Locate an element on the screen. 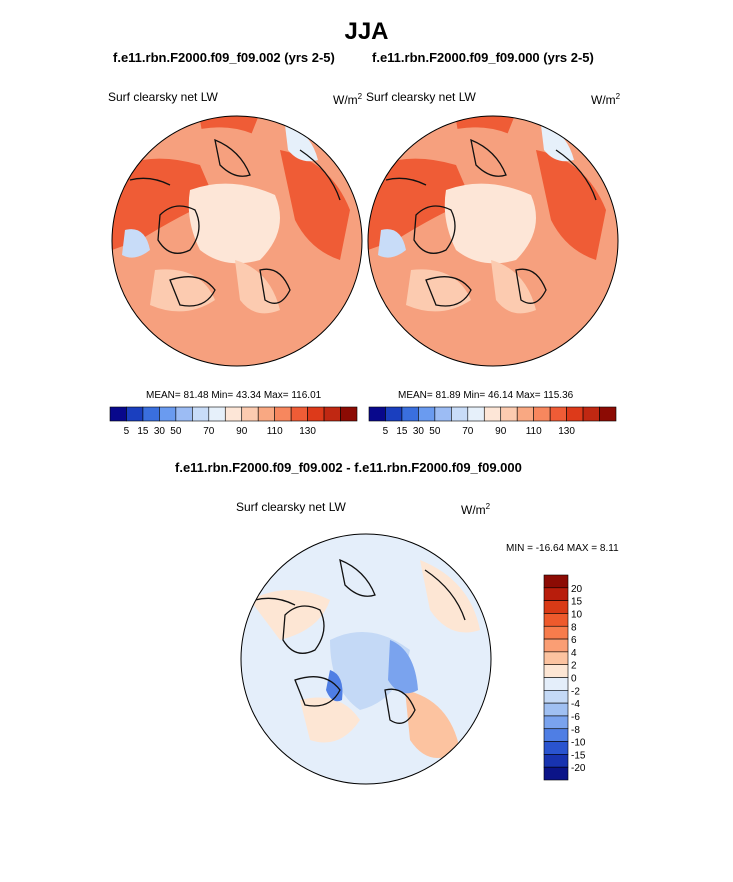  map2-coastlines is located at coordinates (491, 222).